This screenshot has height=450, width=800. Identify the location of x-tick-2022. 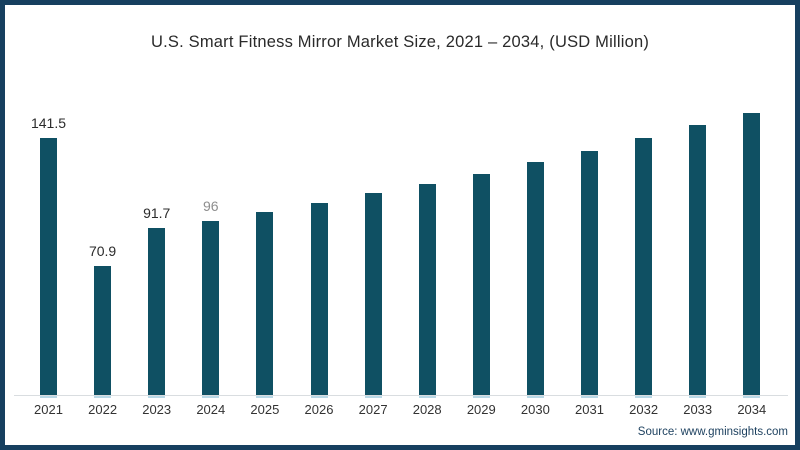
(103, 397).